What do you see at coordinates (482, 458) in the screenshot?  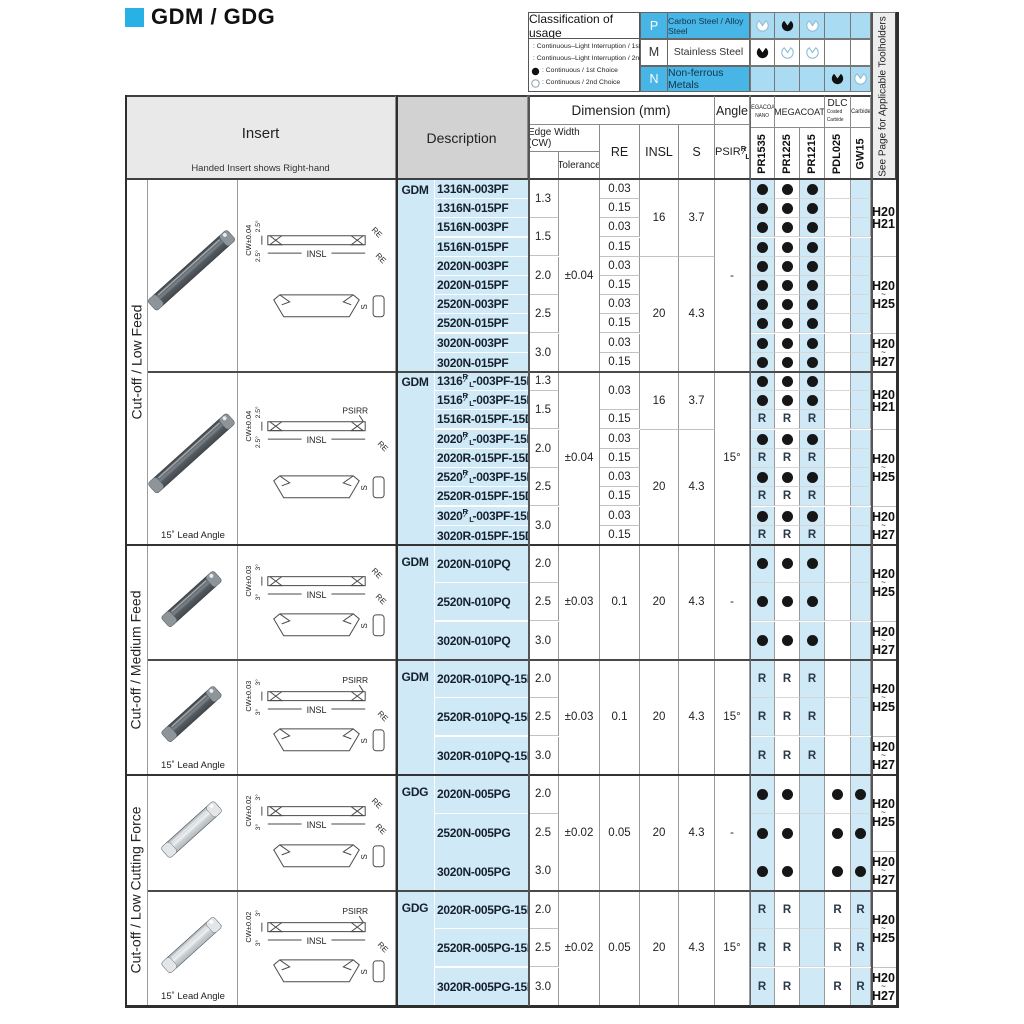 I see `part-number: 2020R-015PF-15D` at bounding box center [482, 458].